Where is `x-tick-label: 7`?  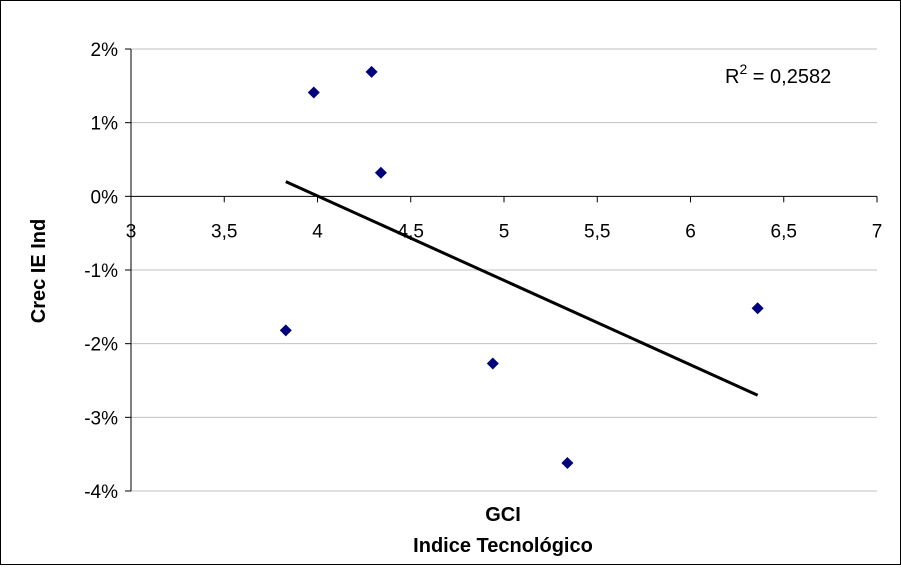
x-tick-label: 7 is located at coordinates (877, 231).